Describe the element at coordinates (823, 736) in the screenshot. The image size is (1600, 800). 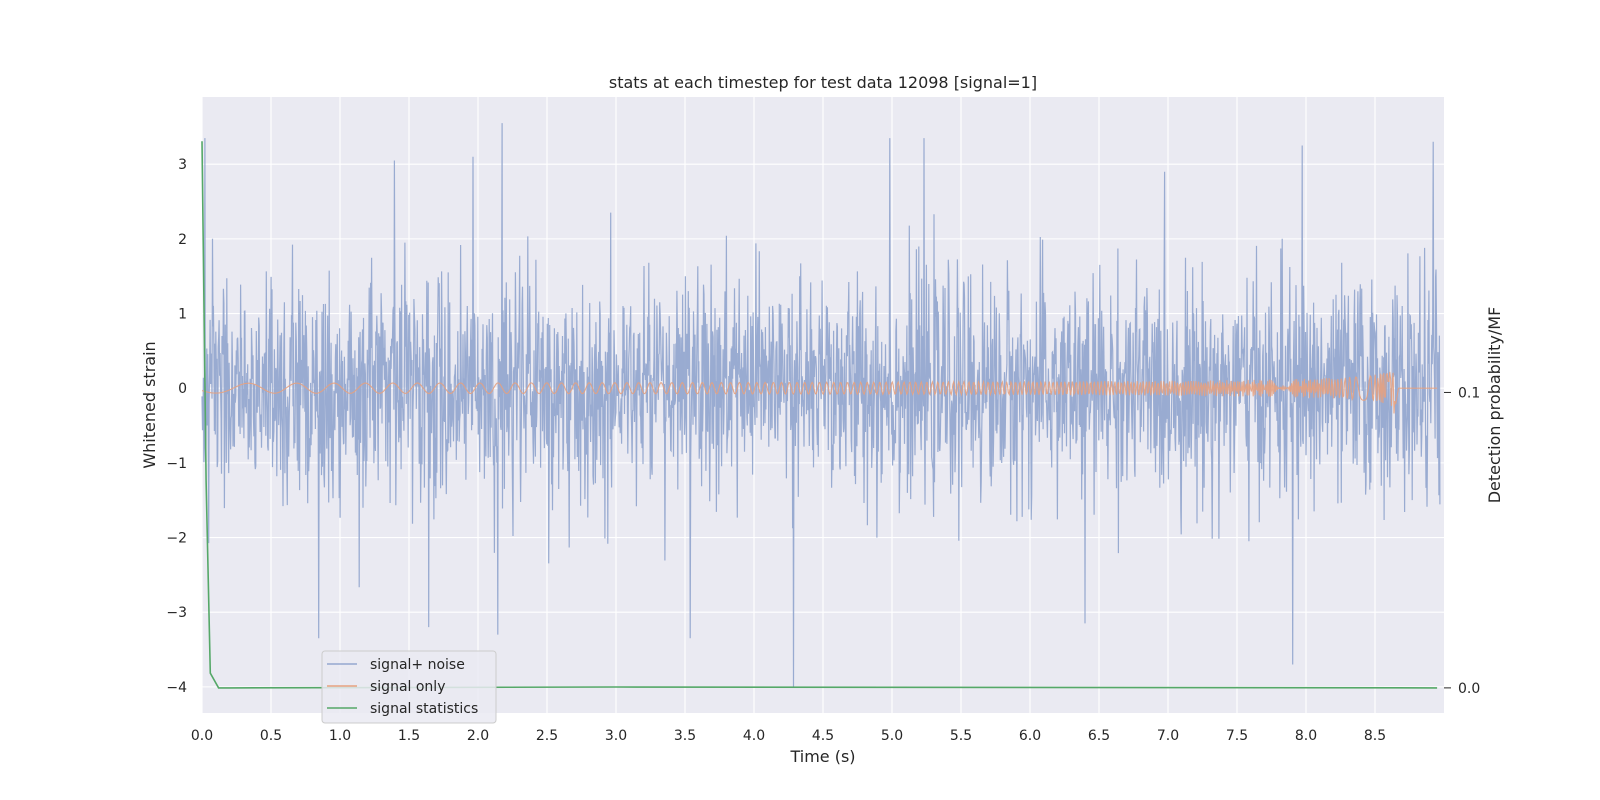
I see `x-tick-label: 4.5` at that location.